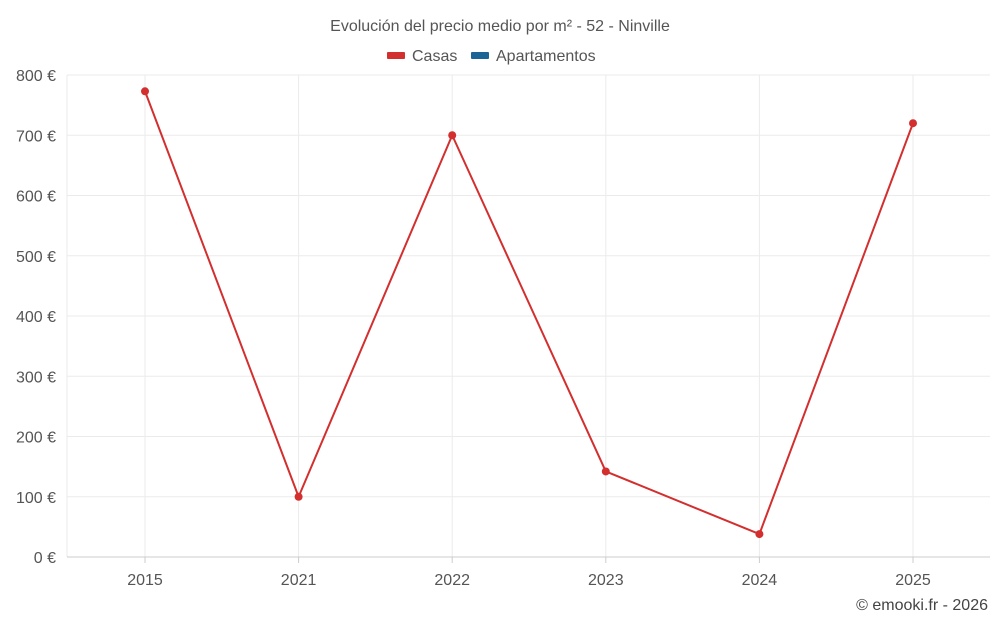 This screenshot has height=625, width=1000. I want to click on data-point-casas-2025, so click(913, 123).